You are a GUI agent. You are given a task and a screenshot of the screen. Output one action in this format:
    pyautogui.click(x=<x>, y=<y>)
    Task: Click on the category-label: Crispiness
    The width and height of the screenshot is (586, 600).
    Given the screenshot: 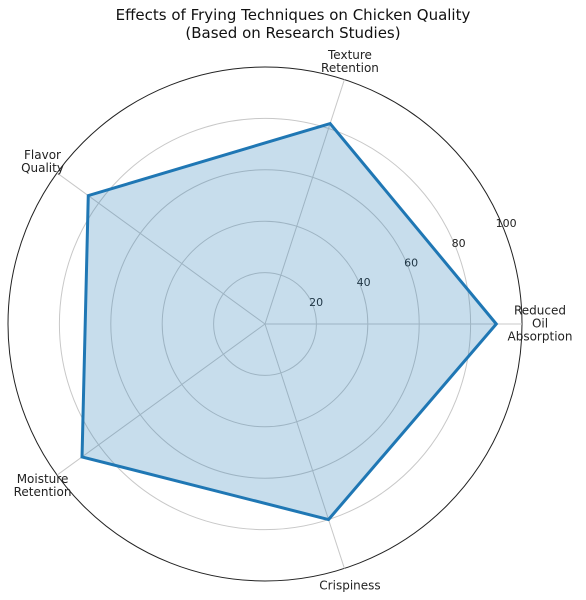 What is the action you would take?
    pyautogui.click(x=350, y=585)
    